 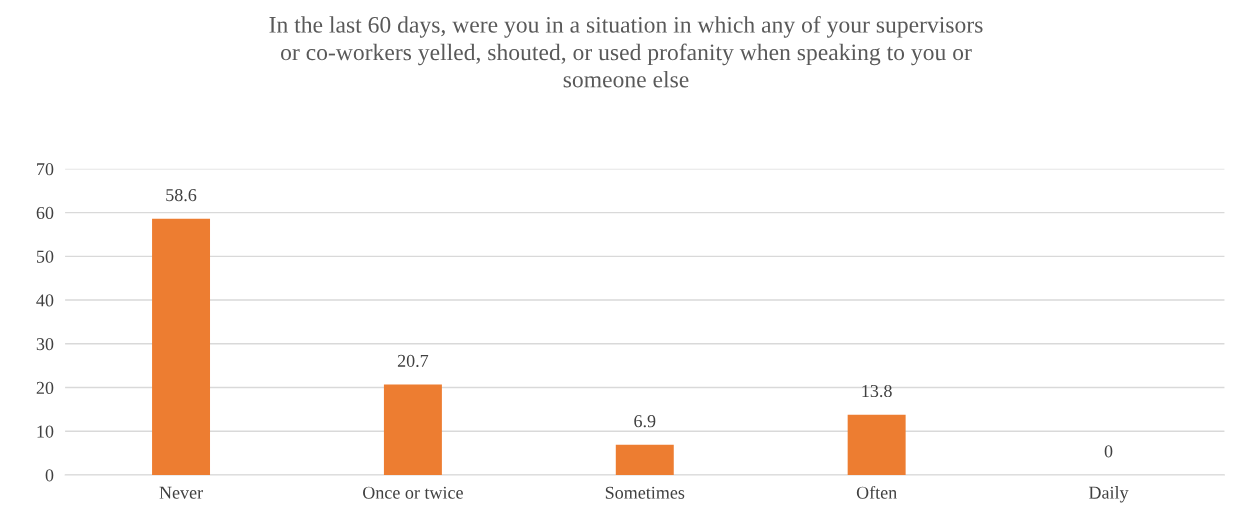 What do you see at coordinates (645, 421) in the screenshot?
I see `data-label: 6.9` at bounding box center [645, 421].